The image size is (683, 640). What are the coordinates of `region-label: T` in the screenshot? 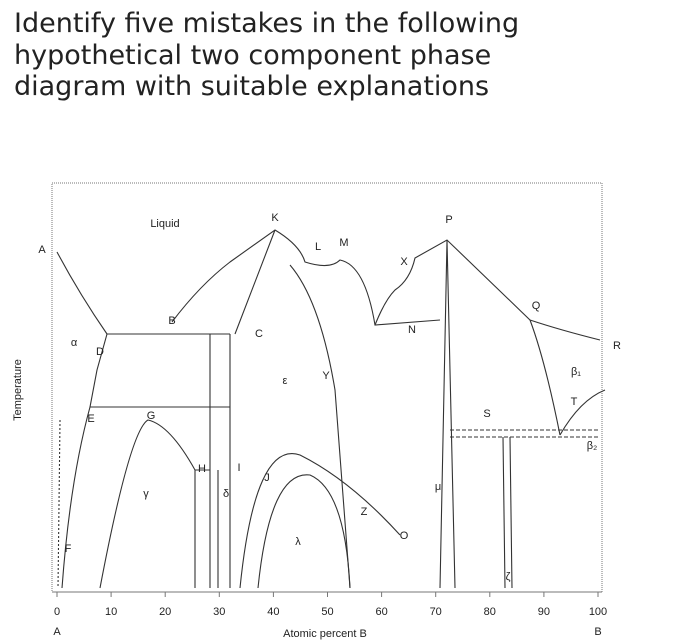 It's located at (574, 402).